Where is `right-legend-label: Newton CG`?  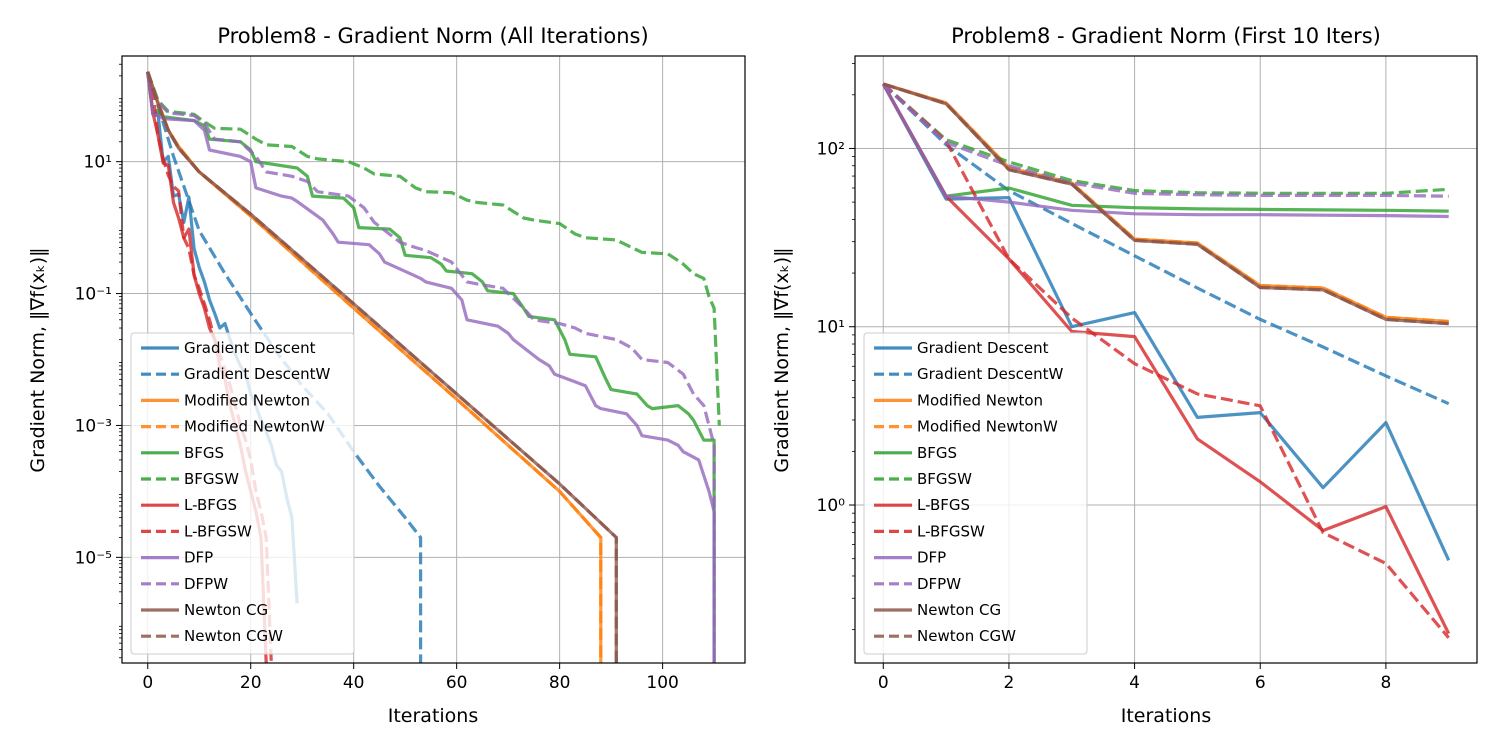 right-legend-label: Newton CG is located at coordinates (959, 610).